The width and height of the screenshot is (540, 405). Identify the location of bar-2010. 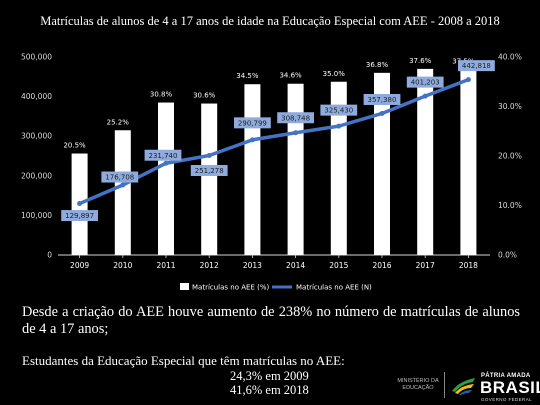
(122, 192).